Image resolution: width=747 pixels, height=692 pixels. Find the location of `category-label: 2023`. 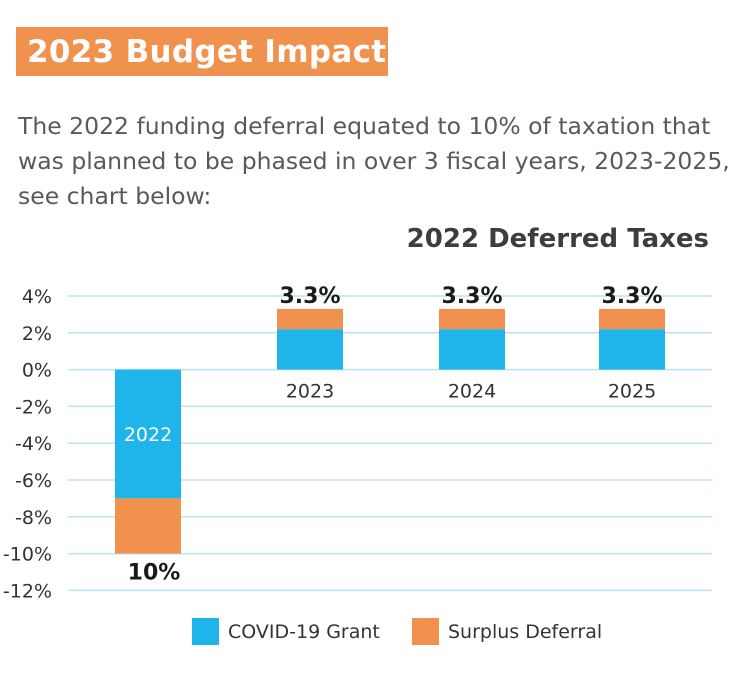

category-label: 2023 is located at coordinates (310, 392).